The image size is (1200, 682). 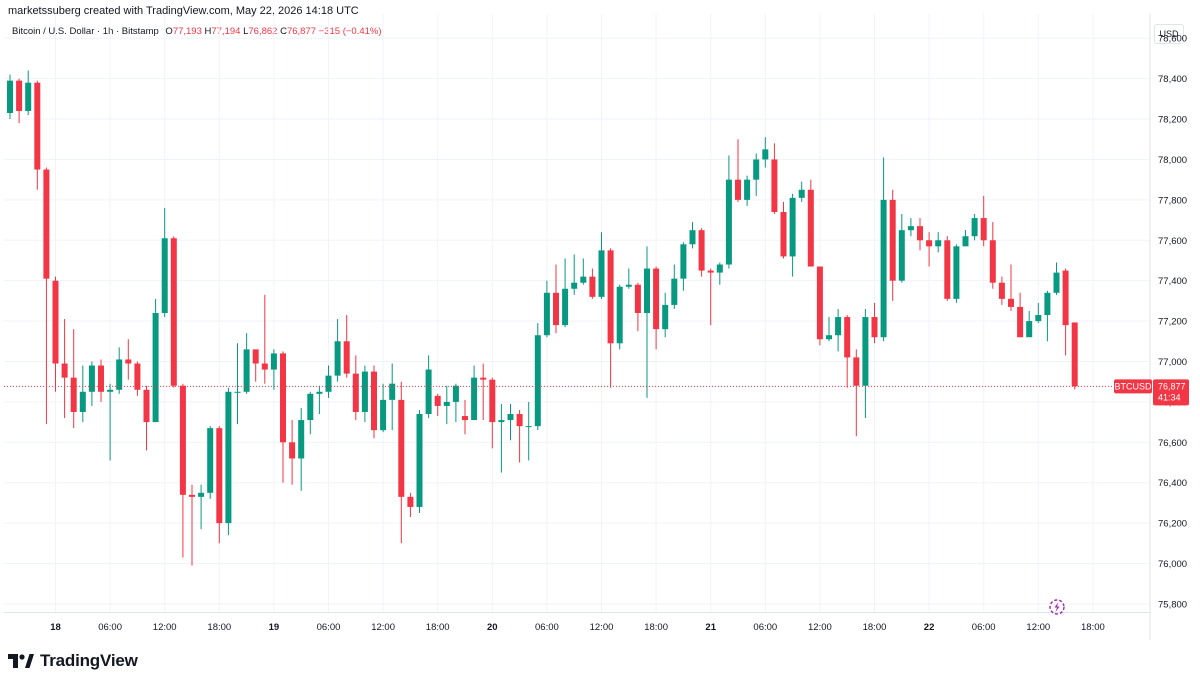 What do you see at coordinates (1172, 39) in the screenshot?
I see `y-tick-label: 78,600` at bounding box center [1172, 39].